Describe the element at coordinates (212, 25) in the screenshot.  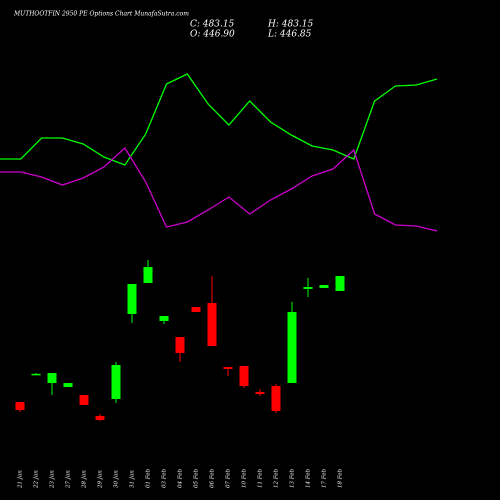
I see `close-info: C: 483.15` at that location.